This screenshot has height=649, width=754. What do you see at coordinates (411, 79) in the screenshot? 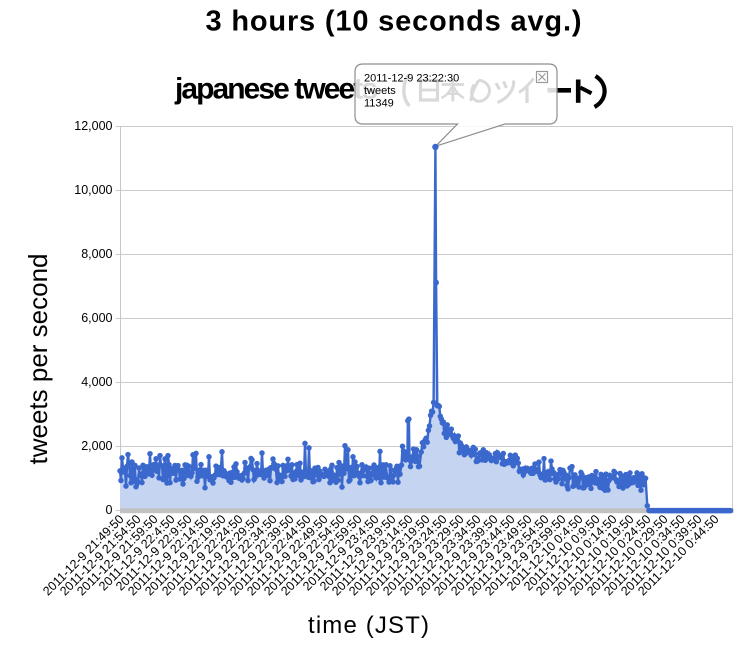
I see `svg-text: 2011-12-9 23:22:30` at bounding box center [411, 79].